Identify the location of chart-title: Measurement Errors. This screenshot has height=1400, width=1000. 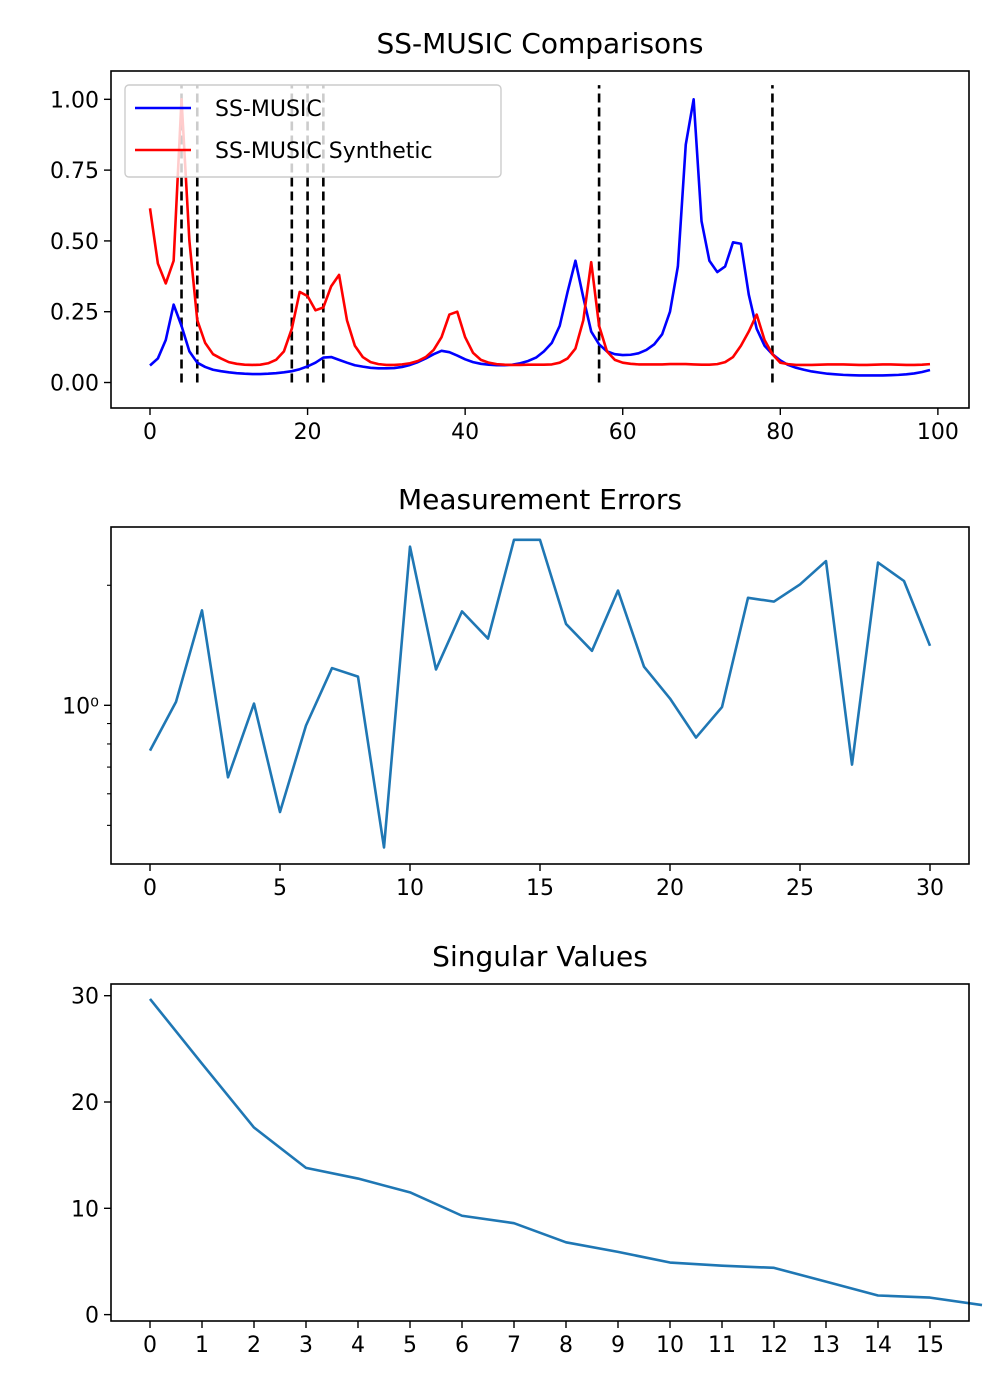
(540, 499).